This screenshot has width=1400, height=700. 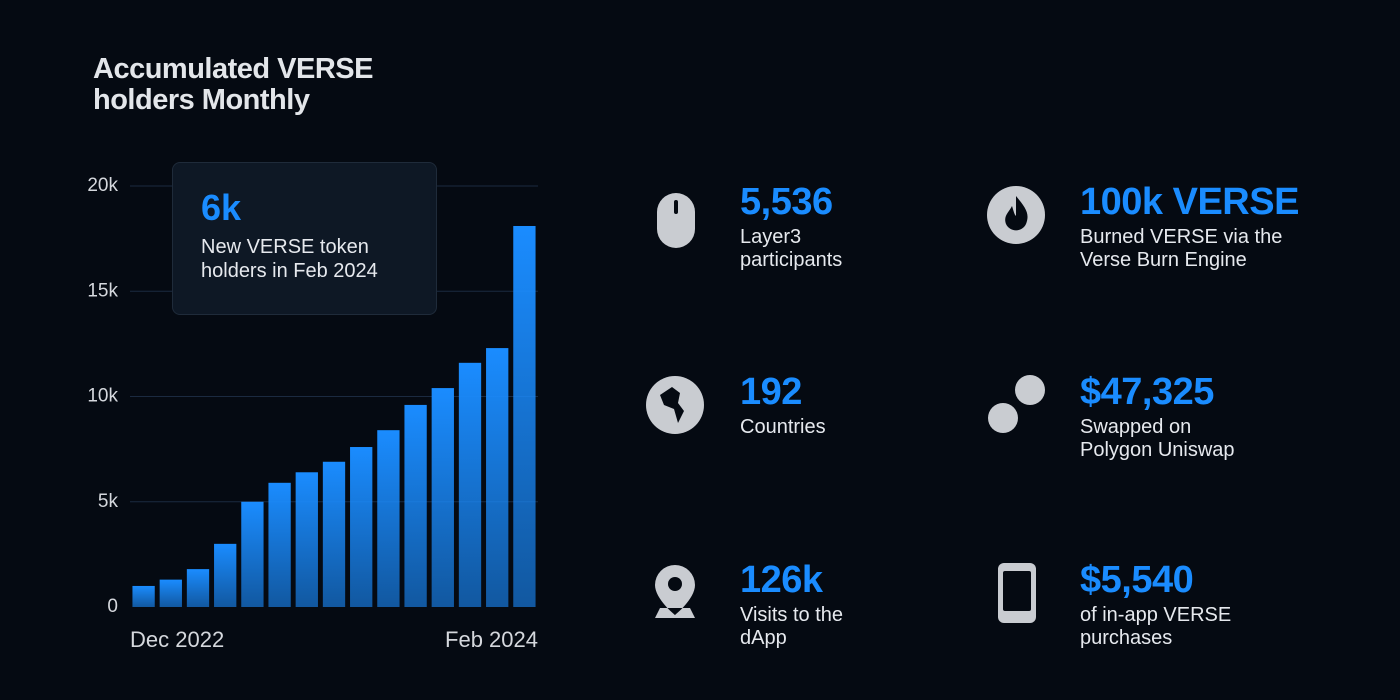 What do you see at coordinates (177, 639) in the screenshot?
I see `x-tick-label: Dec 2022` at bounding box center [177, 639].